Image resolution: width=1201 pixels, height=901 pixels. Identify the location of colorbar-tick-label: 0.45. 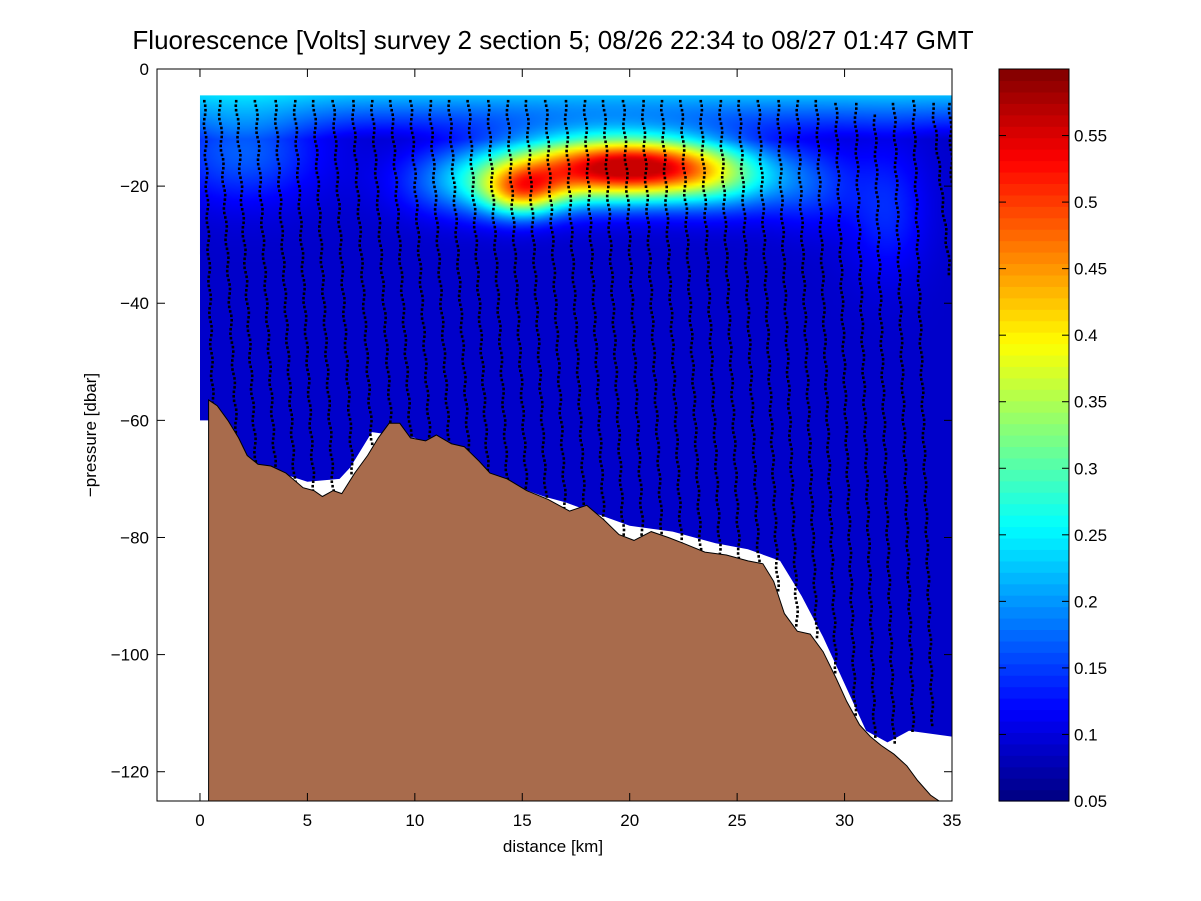
(1090, 269).